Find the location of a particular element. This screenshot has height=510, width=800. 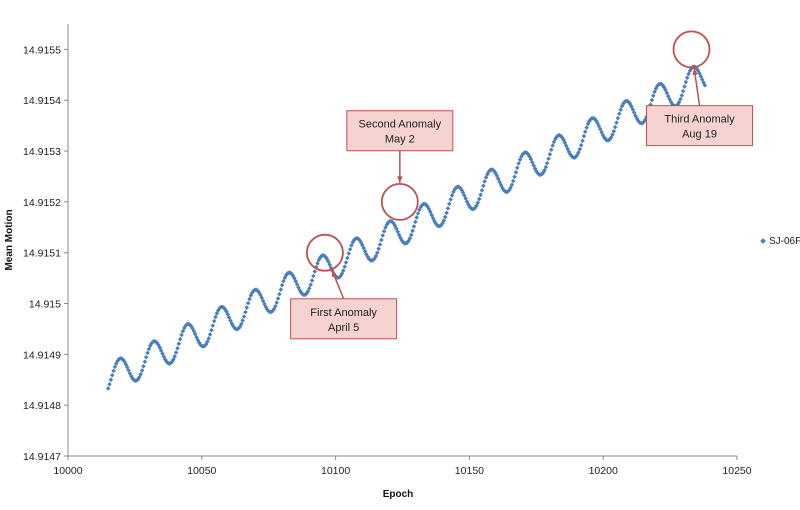

annotation-label: First Anomaly is located at coordinates (343, 313).